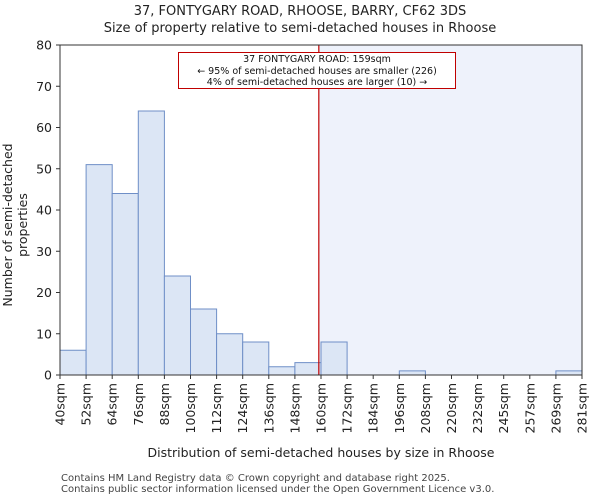  I want to click on bar-196sqm, so click(412, 373).